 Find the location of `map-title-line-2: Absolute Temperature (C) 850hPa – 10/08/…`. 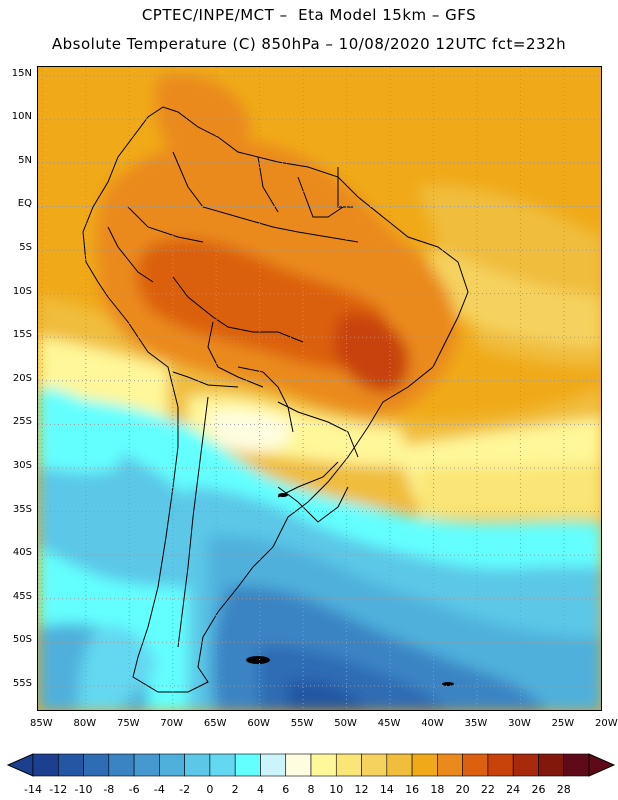

map-title-line-2: Absolute Temperature (C) 850hPa – 10/08/… is located at coordinates (309, 44).